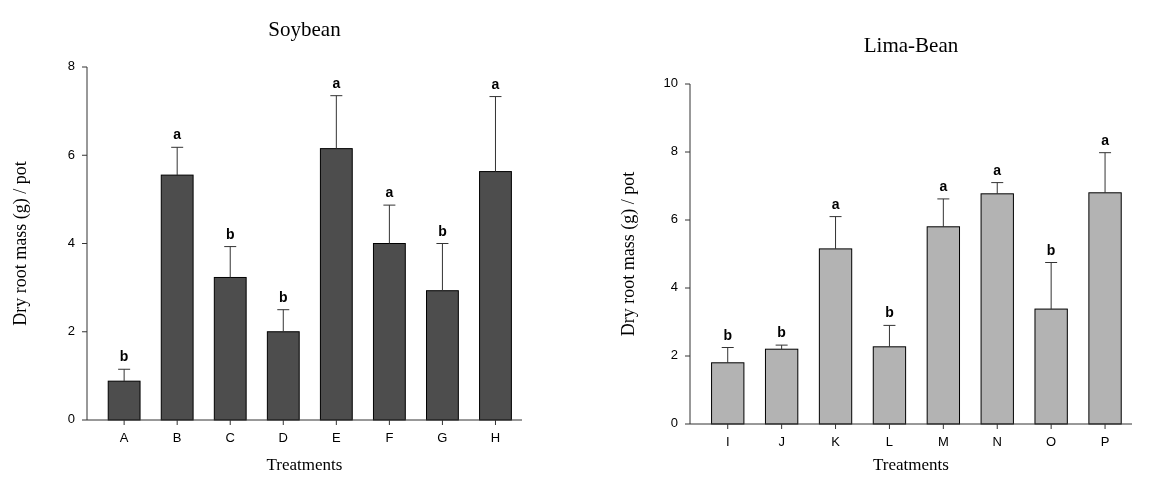 Image resolution: width=1155 pixels, height=490 pixels. I want to click on x-tick-label: D, so click(283, 437).